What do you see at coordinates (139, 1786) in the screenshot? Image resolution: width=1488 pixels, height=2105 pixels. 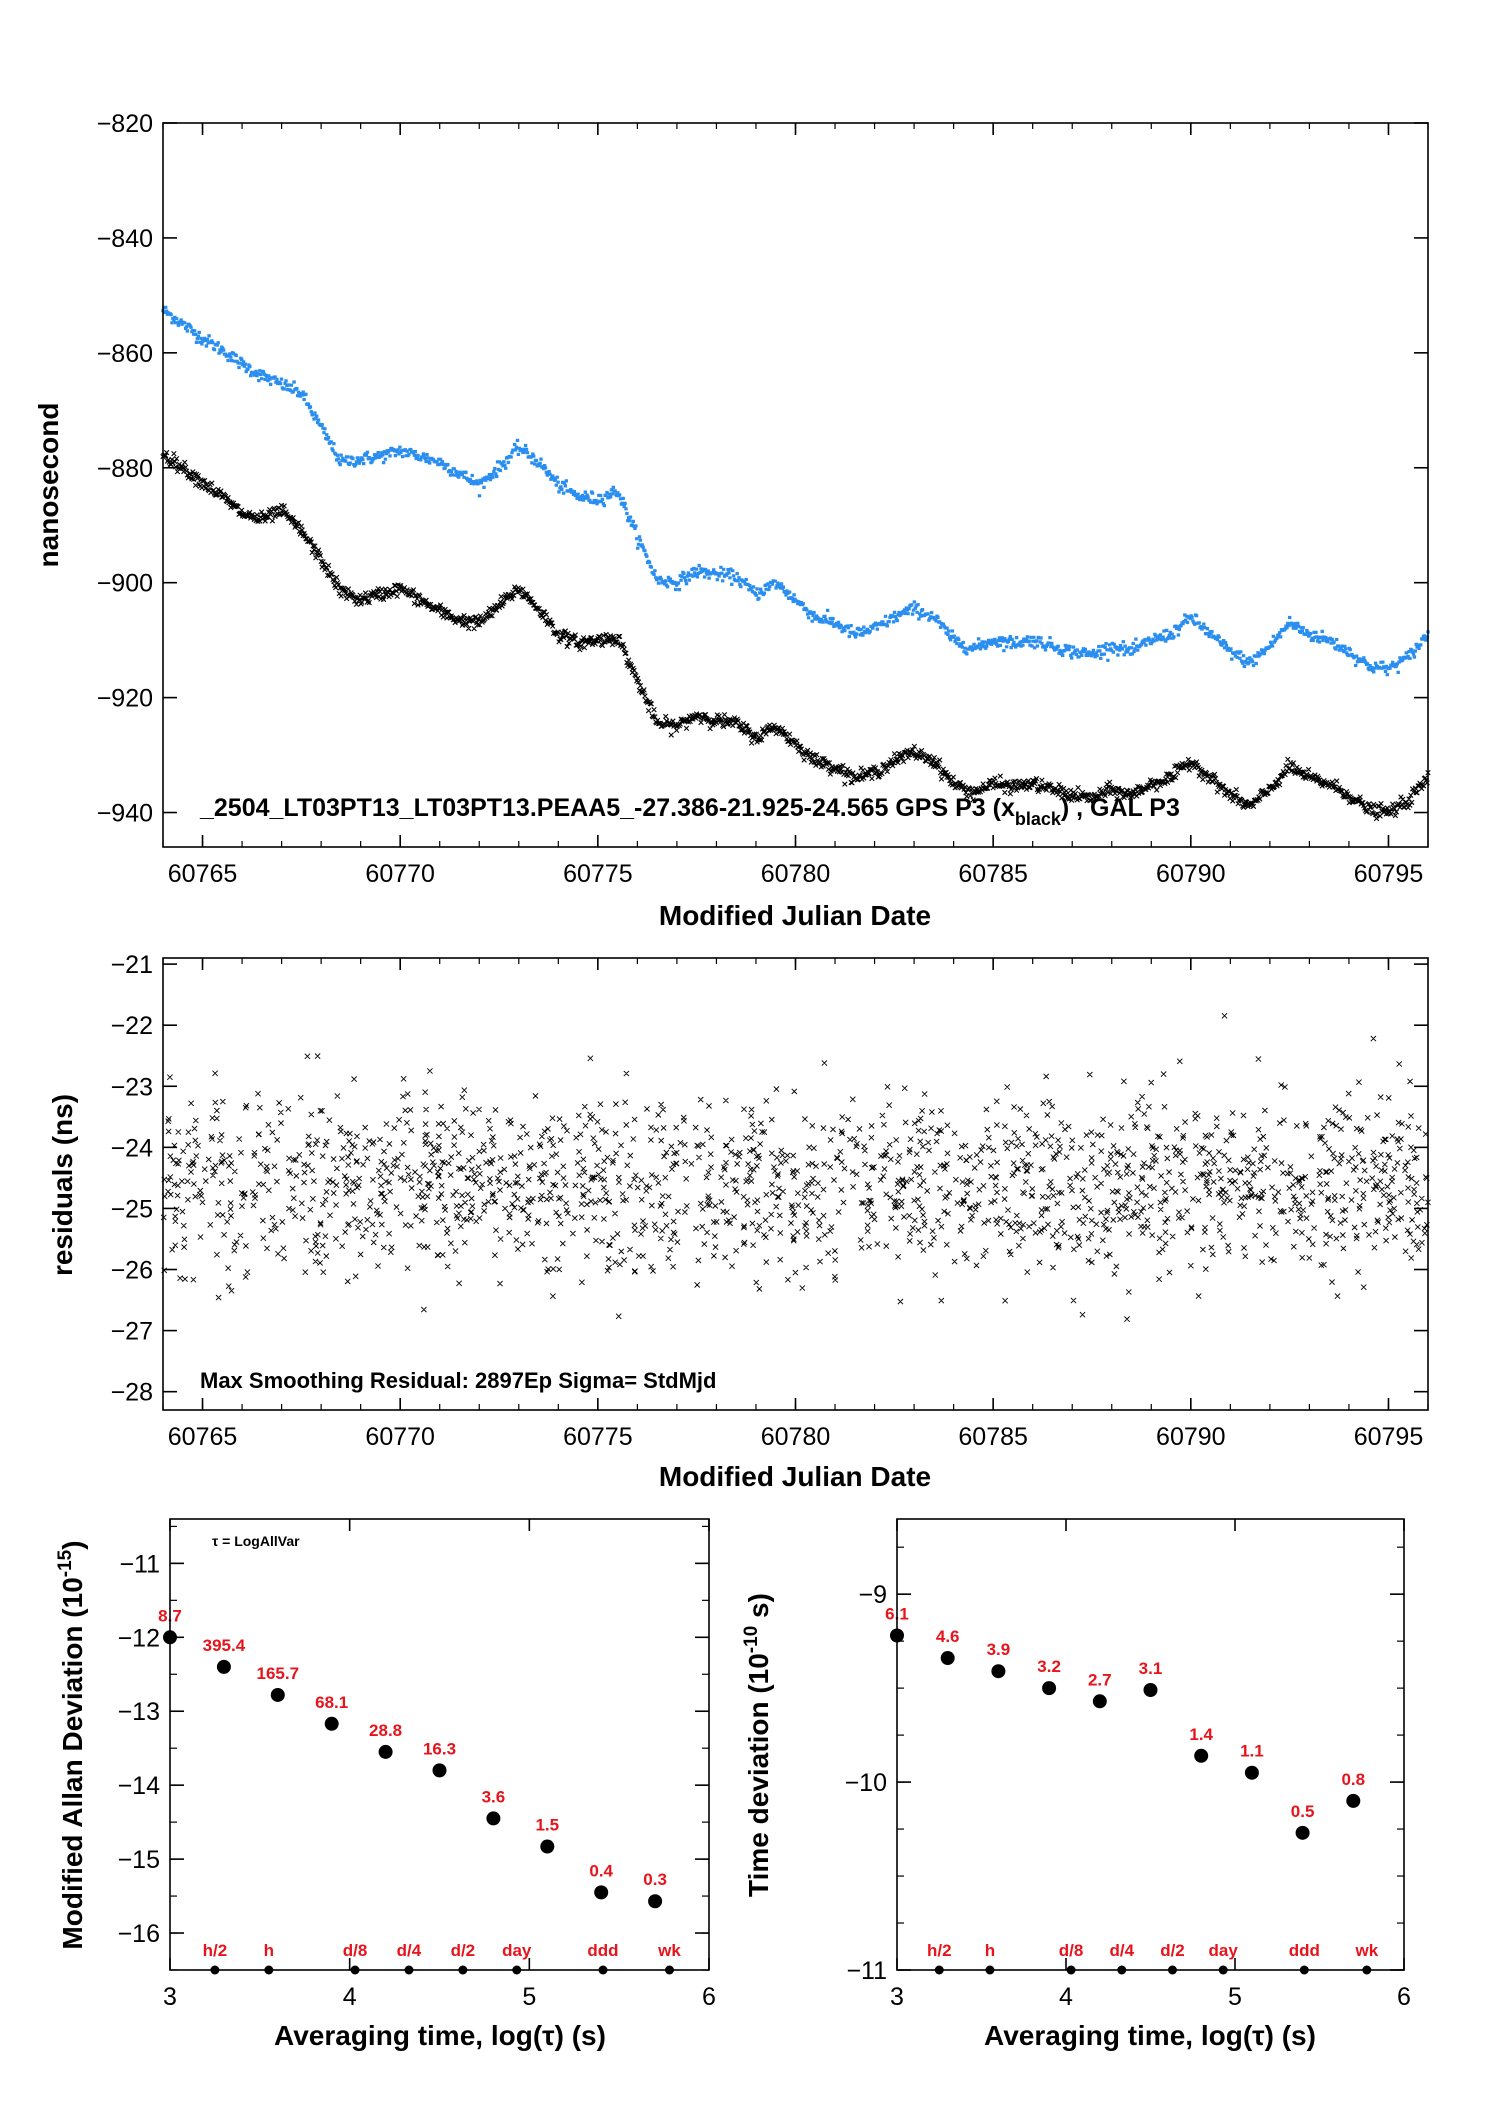 I see `y-tick-label: −14` at bounding box center [139, 1786].